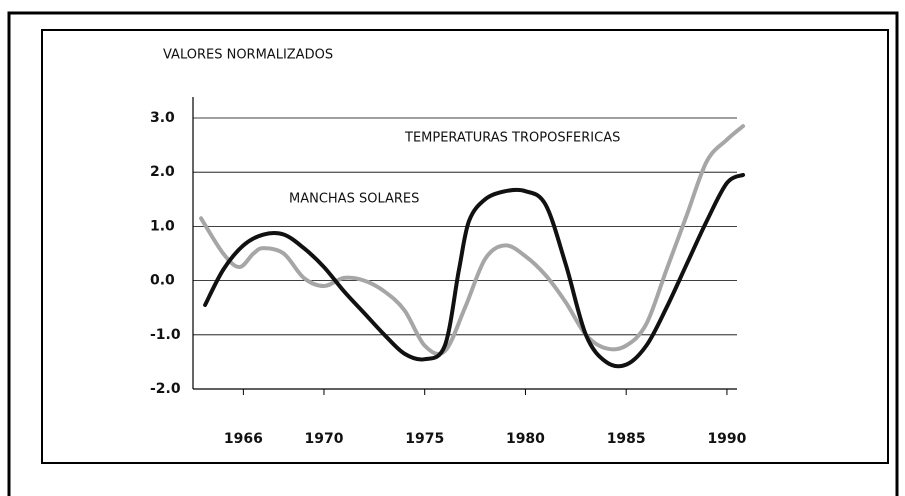  Describe the element at coordinates (248, 55) in the screenshot. I see `y-axis-label: VALORES NORMALIZADOS` at that location.